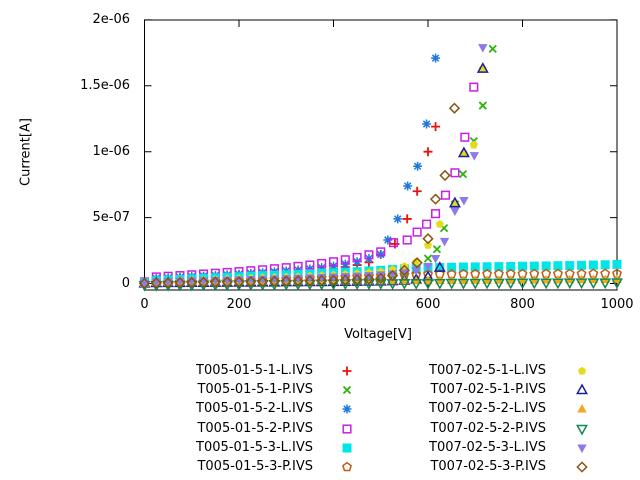  Describe the element at coordinates (488, 466) in the screenshot. I see `legend-label: T007-02-5-3-P.IVS` at that location.